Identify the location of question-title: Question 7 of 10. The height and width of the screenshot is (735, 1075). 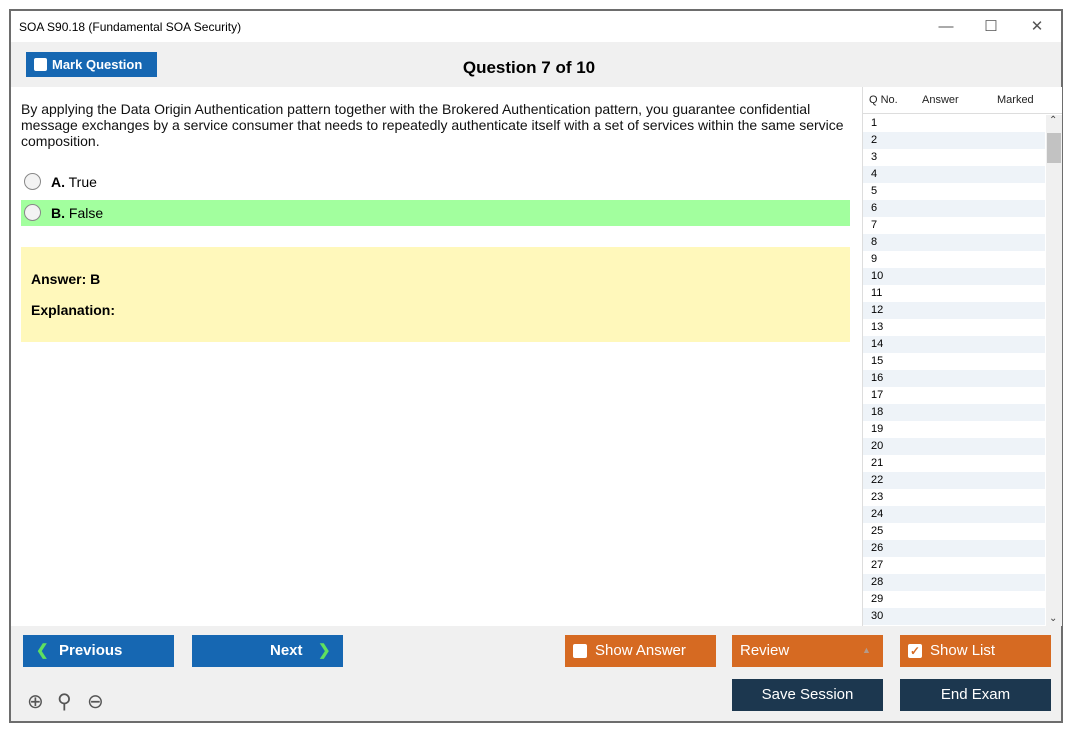
(529, 67).